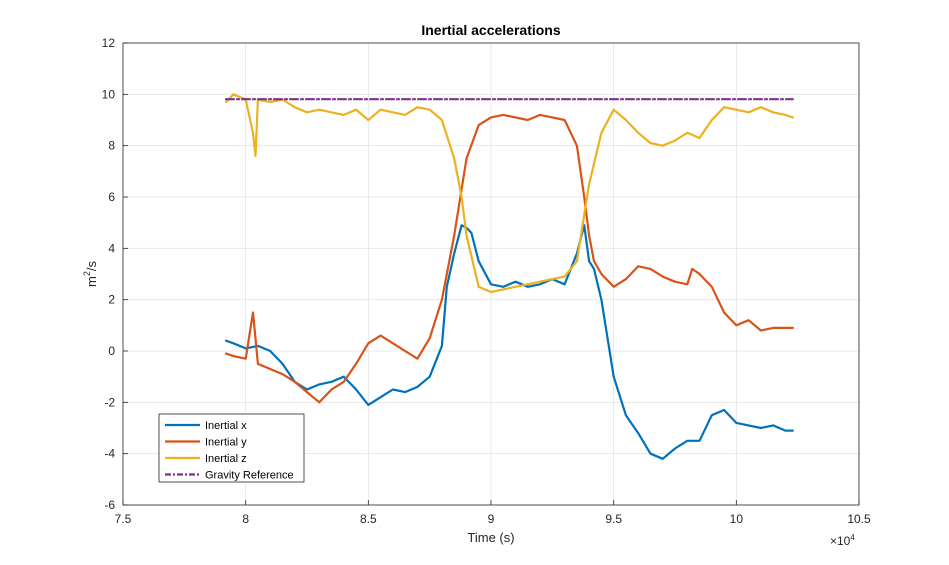 This screenshot has width=949, height=565. Describe the element at coordinates (859, 519) in the screenshot. I see `x-tick-label: 10.5` at that location.